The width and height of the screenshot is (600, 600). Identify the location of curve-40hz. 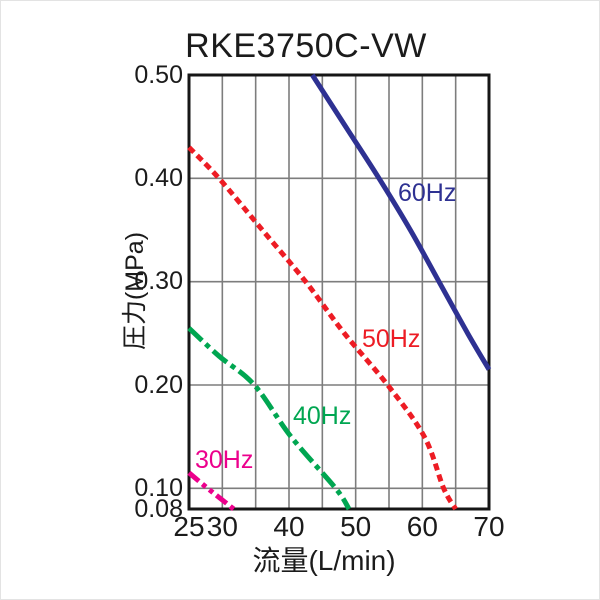
(269, 418).